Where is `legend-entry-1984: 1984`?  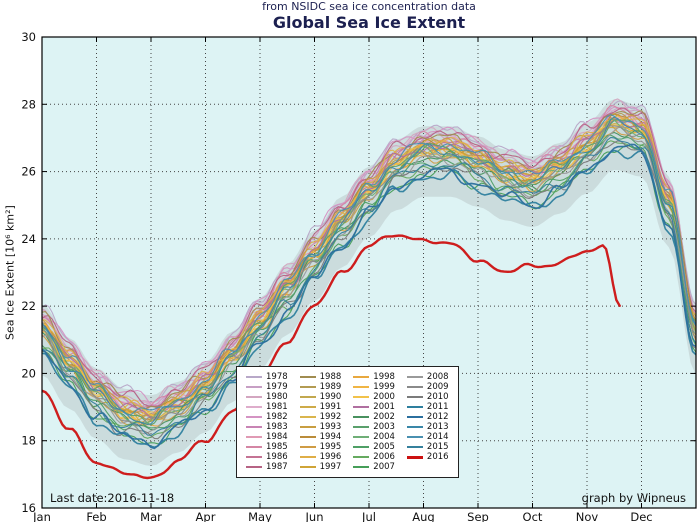
legend-entry-1984: 1984 is located at coordinates (267, 437).